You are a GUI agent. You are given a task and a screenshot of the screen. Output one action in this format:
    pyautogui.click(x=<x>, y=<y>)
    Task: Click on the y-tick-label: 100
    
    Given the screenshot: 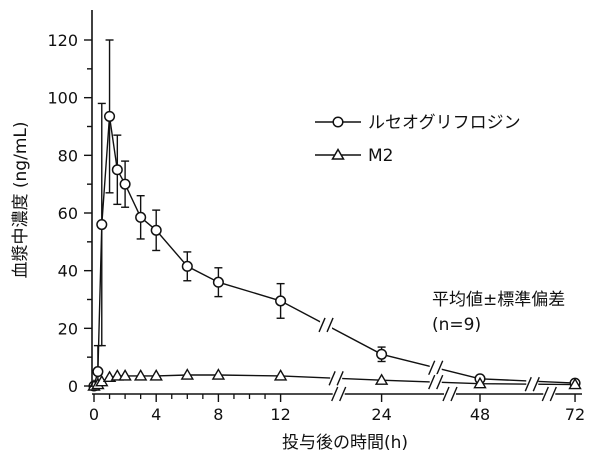 What is the action you would take?
    pyautogui.click(x=62, y=98)
    